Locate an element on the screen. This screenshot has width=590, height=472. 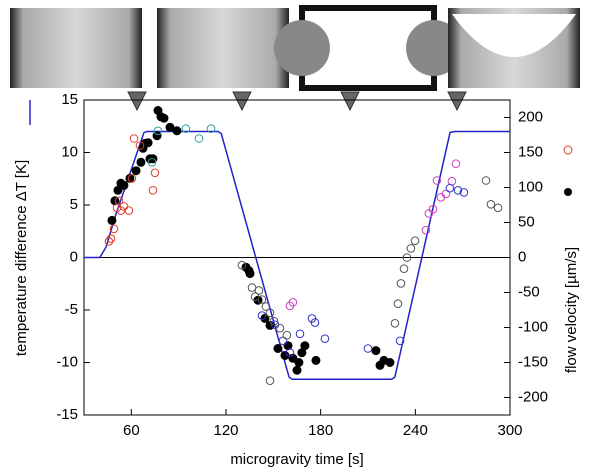
x-tick-label: 300 is located at coordinates (509, 430).